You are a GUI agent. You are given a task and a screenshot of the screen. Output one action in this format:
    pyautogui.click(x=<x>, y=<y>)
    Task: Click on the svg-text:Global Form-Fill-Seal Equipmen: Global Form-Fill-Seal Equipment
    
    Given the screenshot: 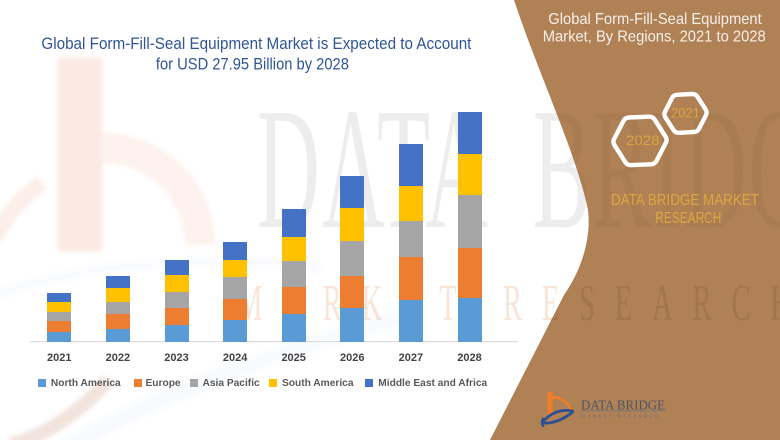 What is the action you would take?
    pyautogui.click(x=655, y=19)
    